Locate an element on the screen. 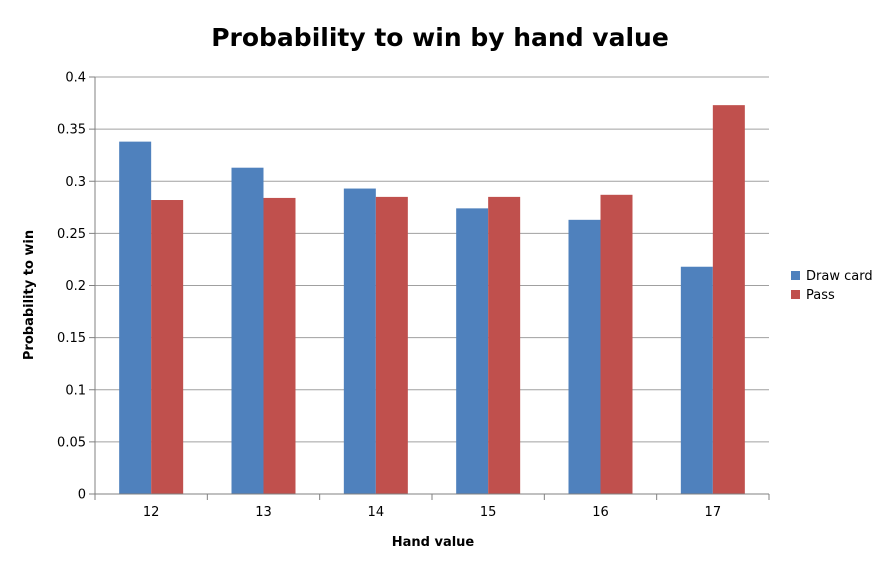 The height and width of the screenshot is (568, 880). x-axis-title: Hand value is located at coordinates (433, 542).